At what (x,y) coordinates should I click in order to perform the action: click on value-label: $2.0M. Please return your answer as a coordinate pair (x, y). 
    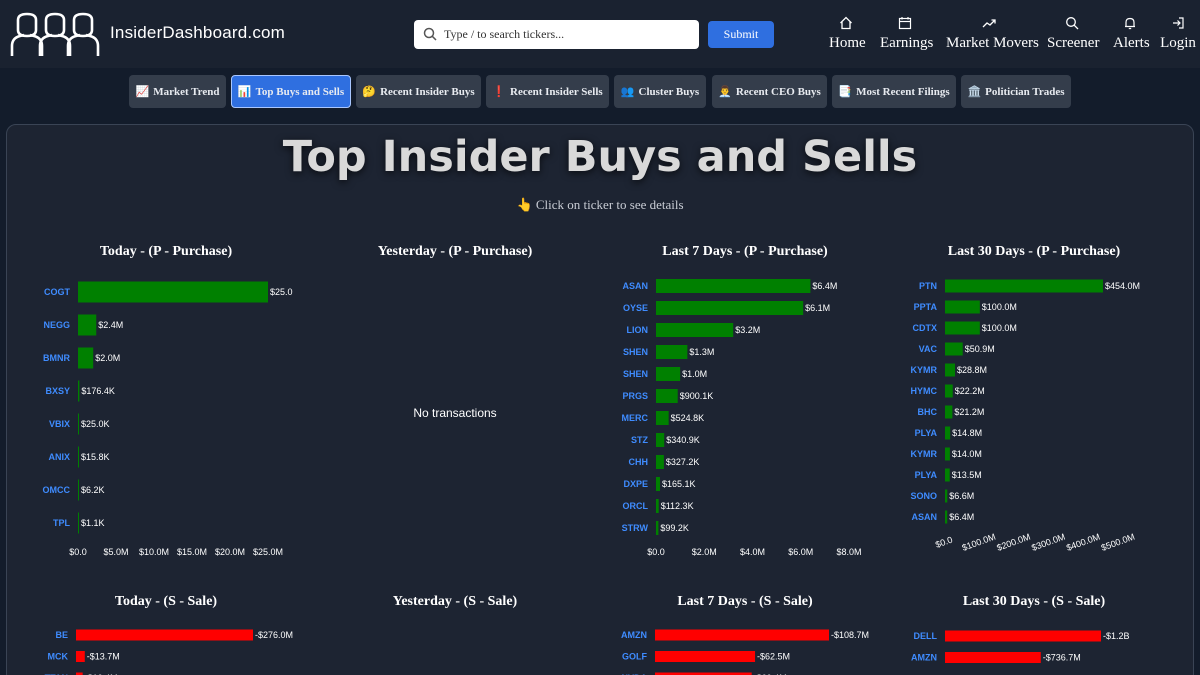
    Looking at the image, I should click on (107, 358).